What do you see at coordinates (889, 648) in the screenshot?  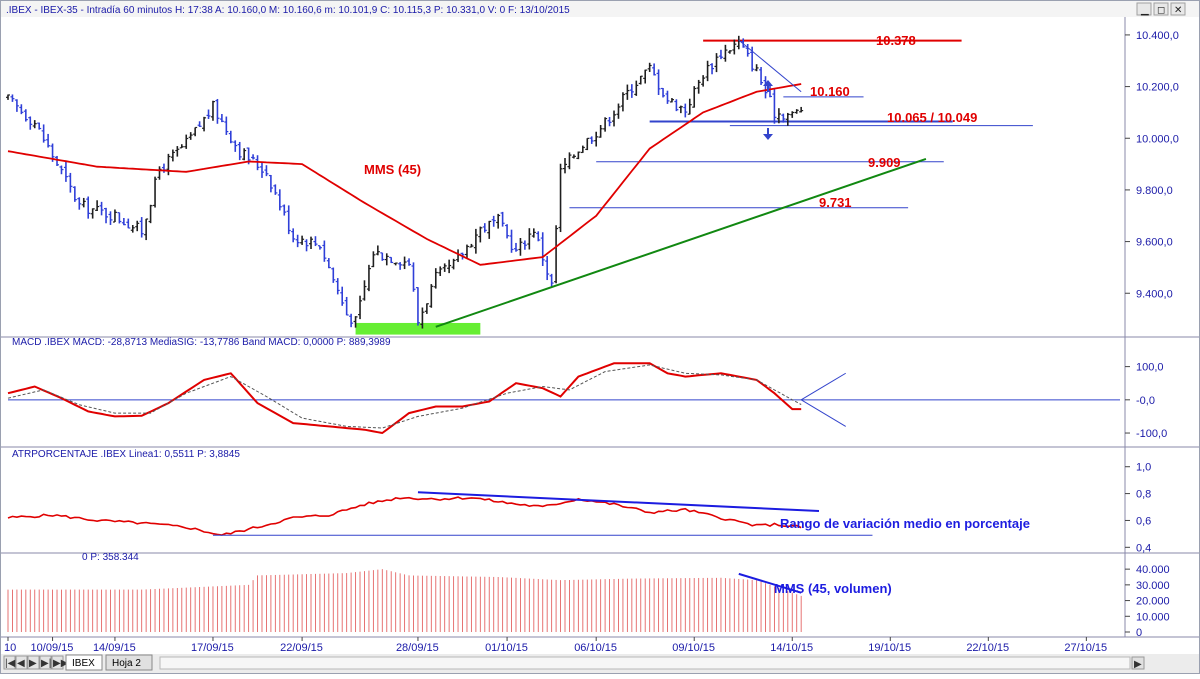 I see `x-tick-label: 19/10/15` at bounding box center [889, 648].